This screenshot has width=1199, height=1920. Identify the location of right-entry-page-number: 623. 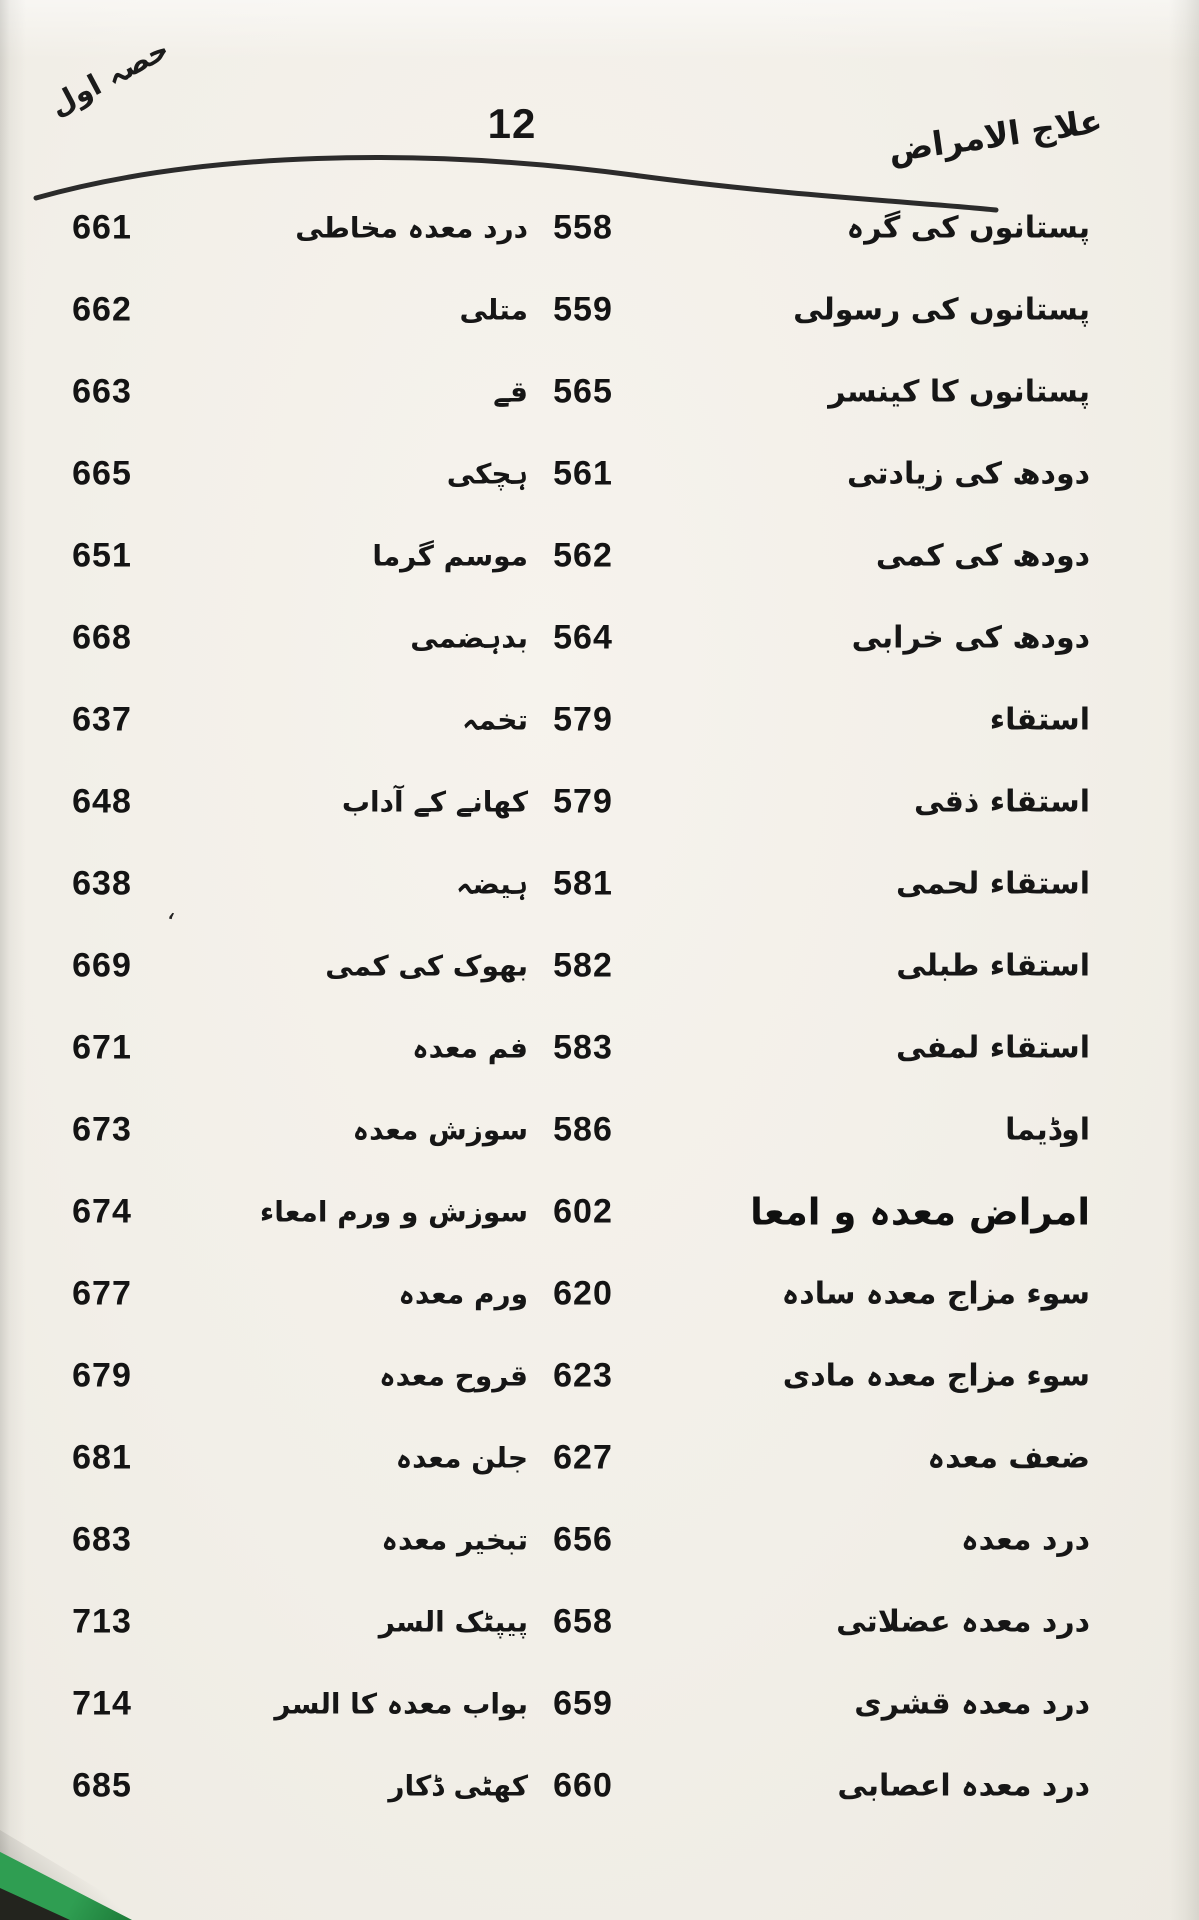
(583, 1375).